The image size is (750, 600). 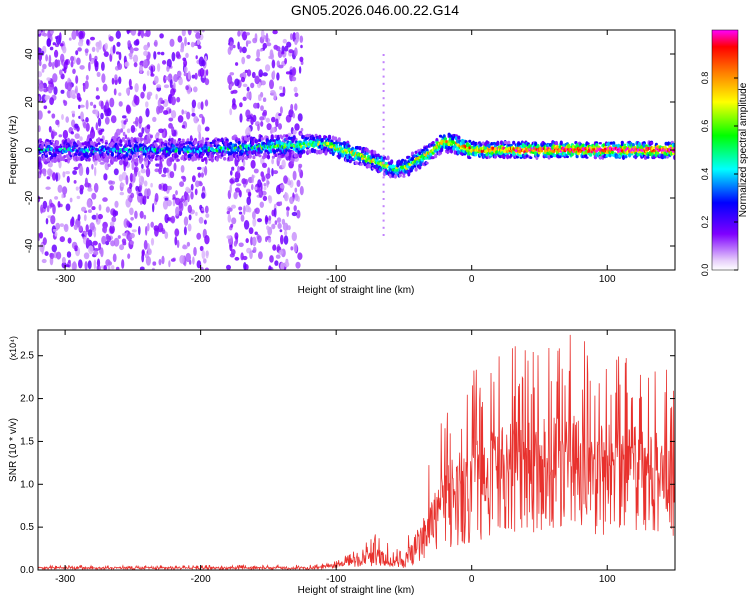 What do you see at coordinates (27, 356) in the screenshot?
I see `y-tick-label: 2.5` at bounding box center [27, 356].